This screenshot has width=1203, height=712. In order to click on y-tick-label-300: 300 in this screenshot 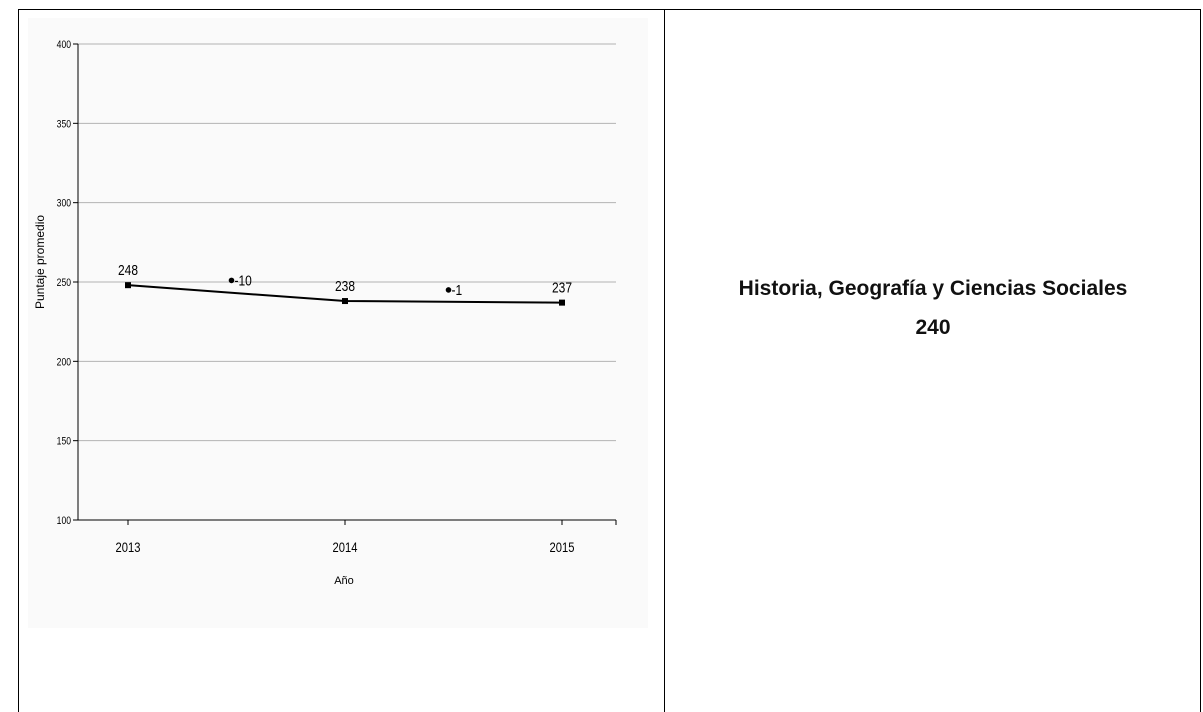, I will do `click(64, 204)`.